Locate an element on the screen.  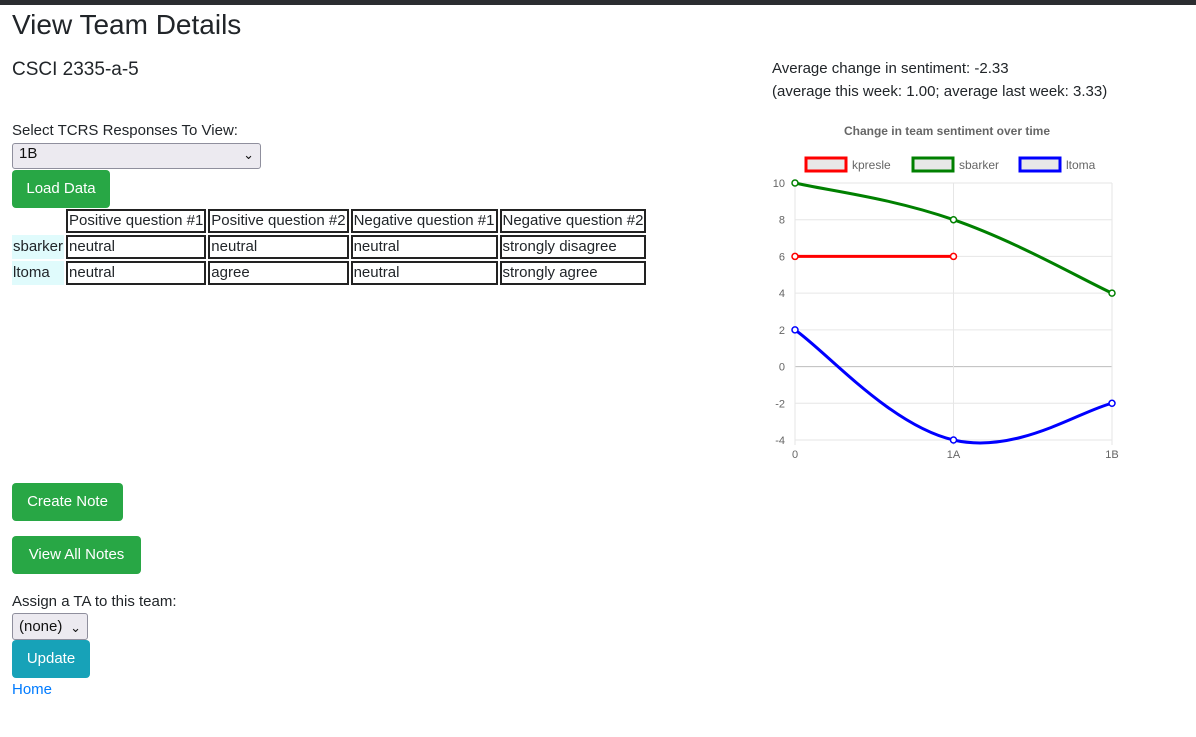
header-negative-question-2: Negative question #2 is located at coordinates (573, 221).